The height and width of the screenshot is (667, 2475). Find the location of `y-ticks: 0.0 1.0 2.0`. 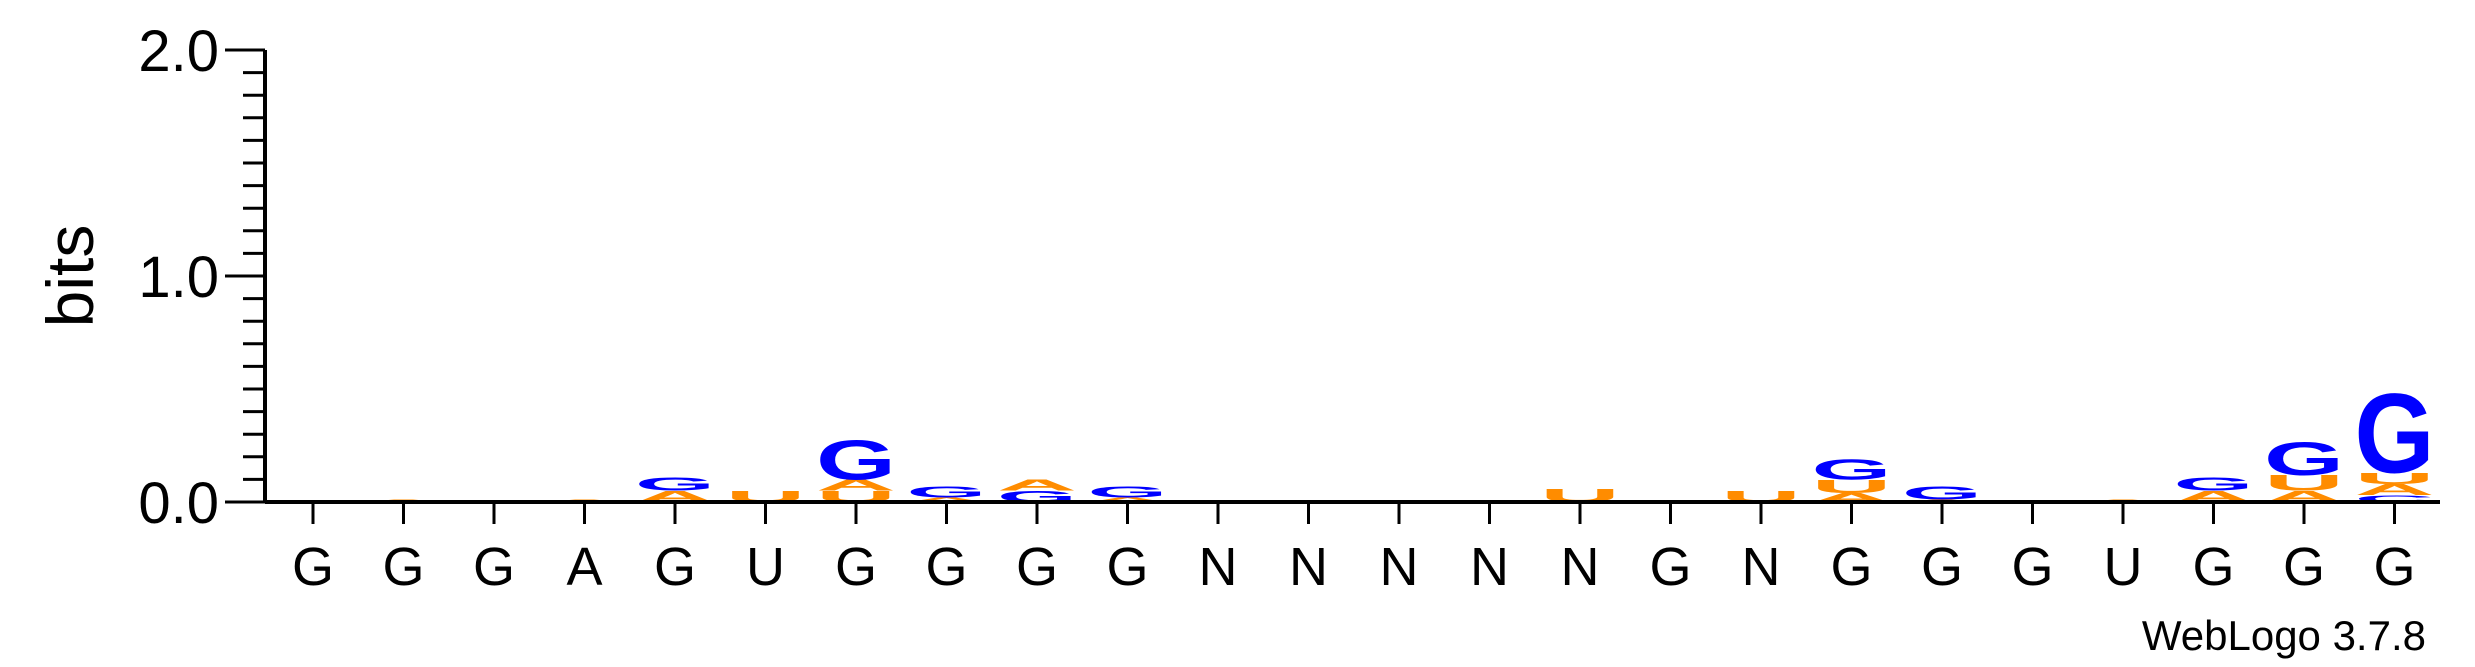

y-ticks: 0.0 1.0 2.0 is located at coordinates (201, 277).